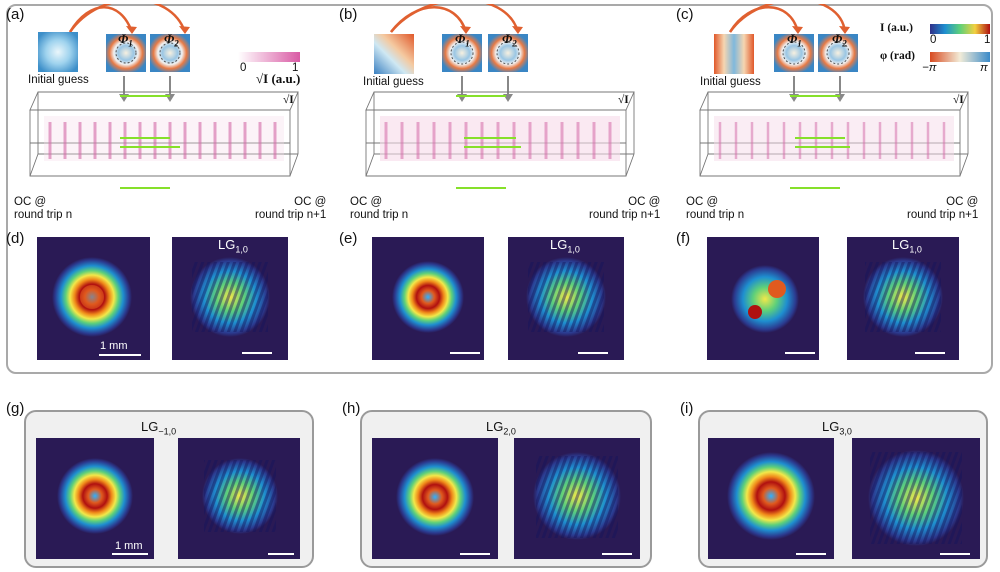 This screenshot has width=1000, height=572. Describe the element at coordinates (171, 40) in the screenshot. I see `phi2-label-a: Φ2` at that location.